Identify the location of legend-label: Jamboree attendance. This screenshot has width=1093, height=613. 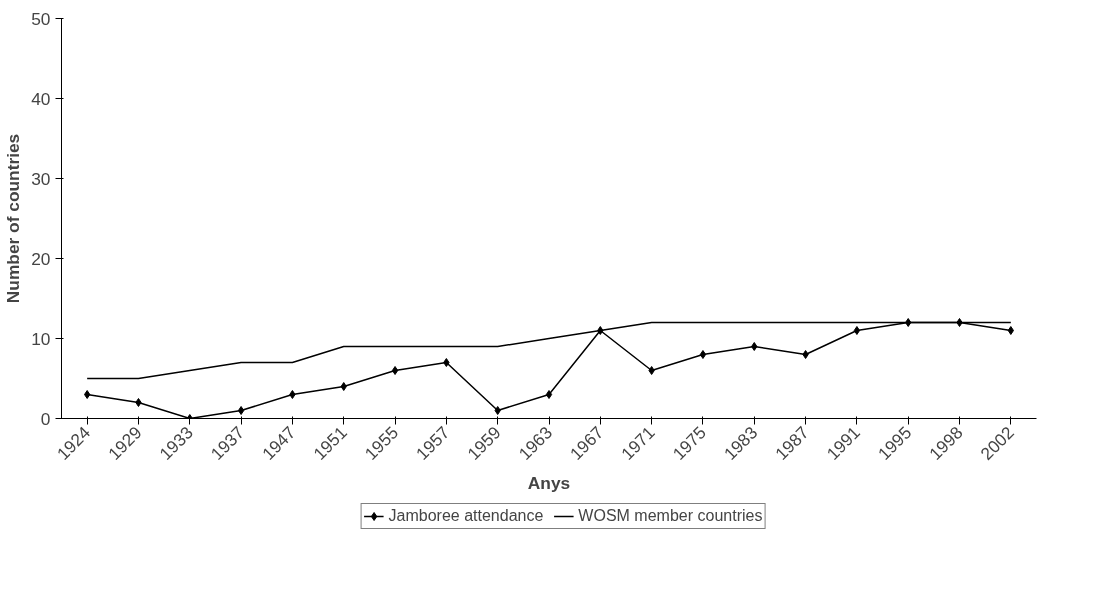
(466, 516).